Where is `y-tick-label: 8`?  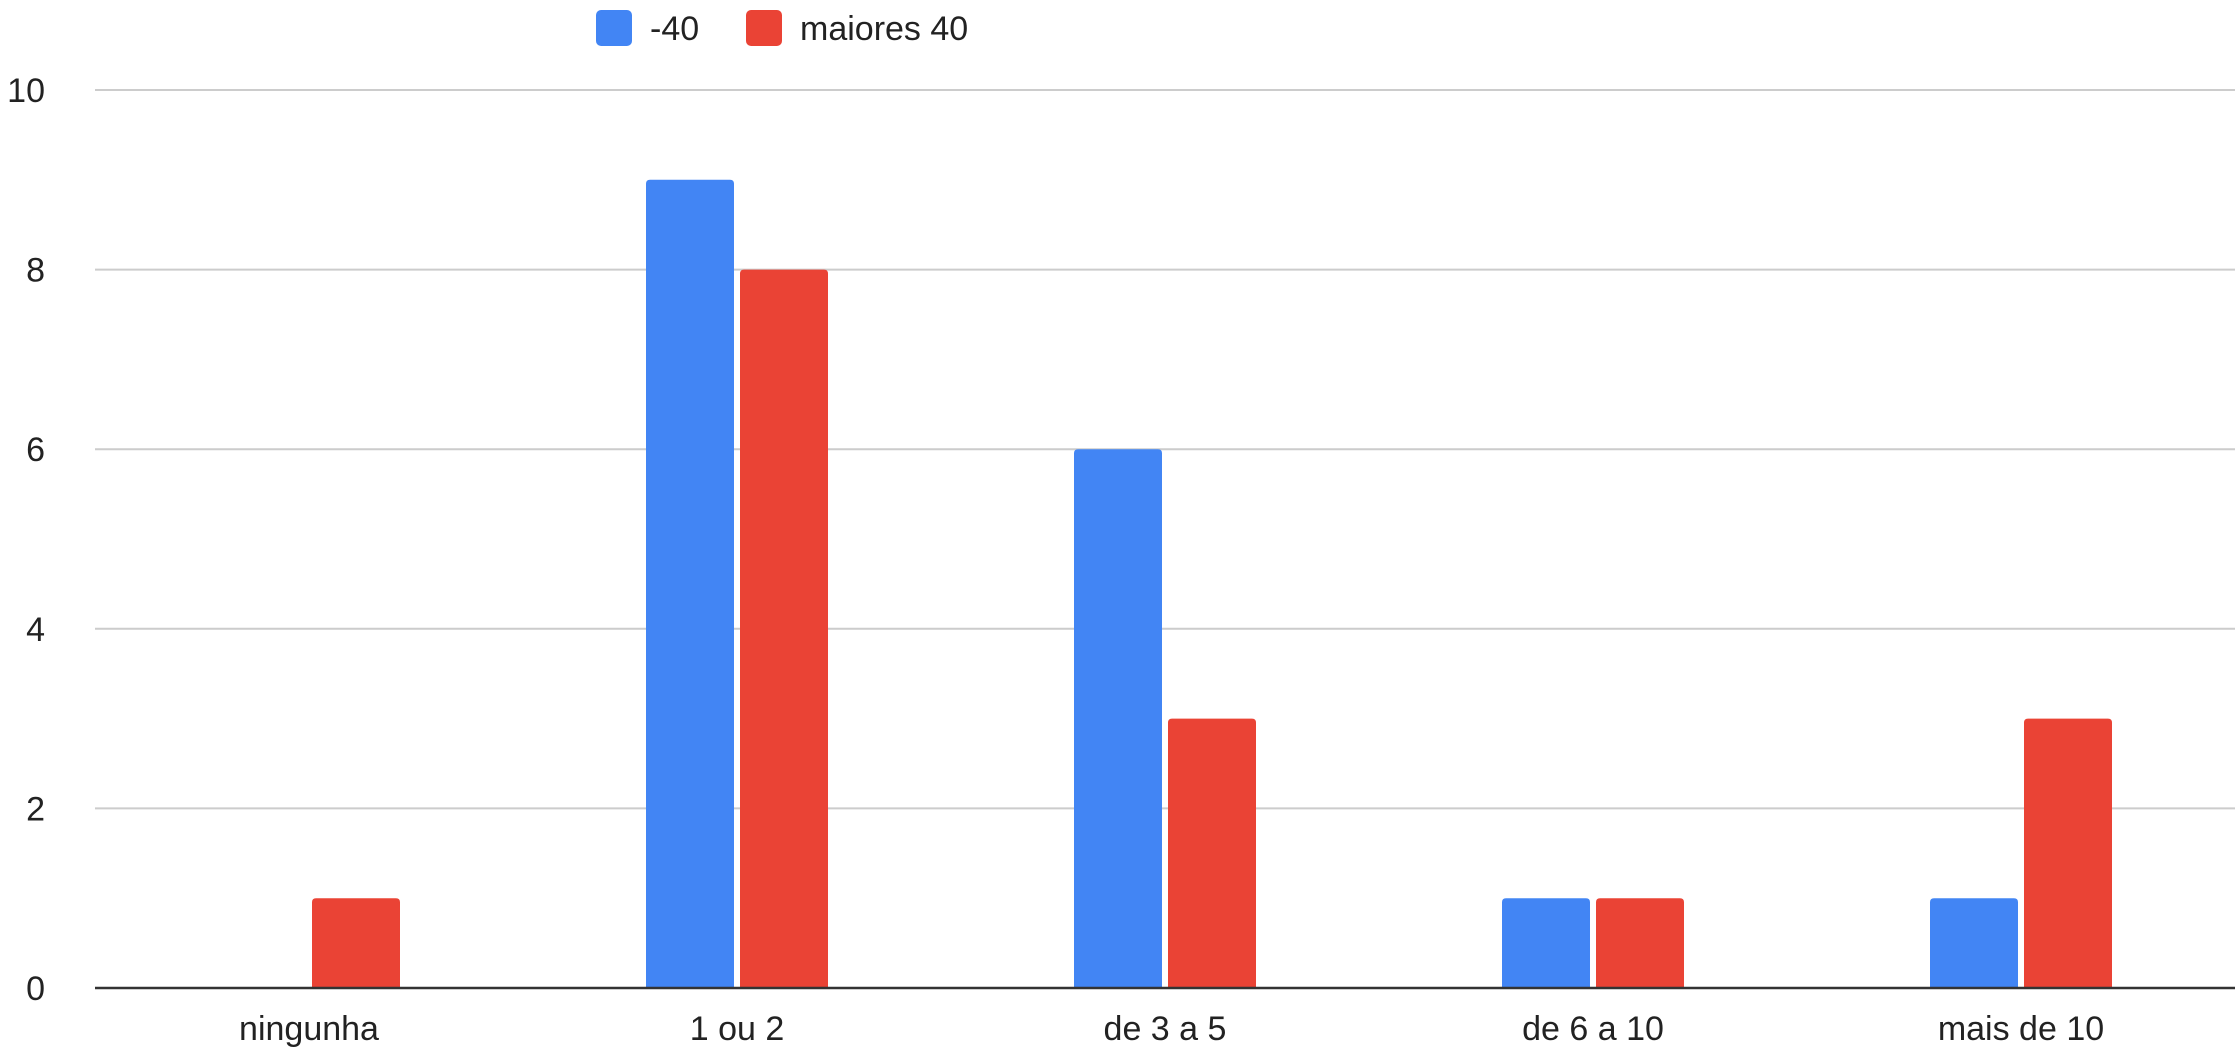 y-tick-label: 8 is located at coordinates (35, 271).